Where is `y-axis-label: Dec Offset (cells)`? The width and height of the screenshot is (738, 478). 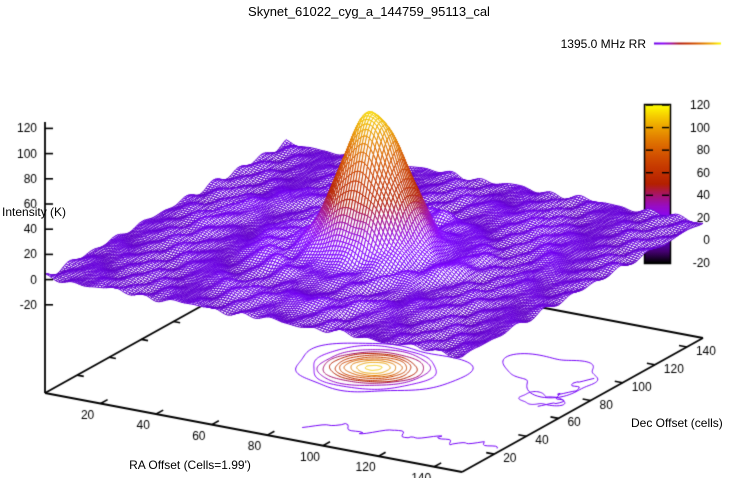 y-axis-label: Dec Offset (cells) is located at coordinates (677, 423).